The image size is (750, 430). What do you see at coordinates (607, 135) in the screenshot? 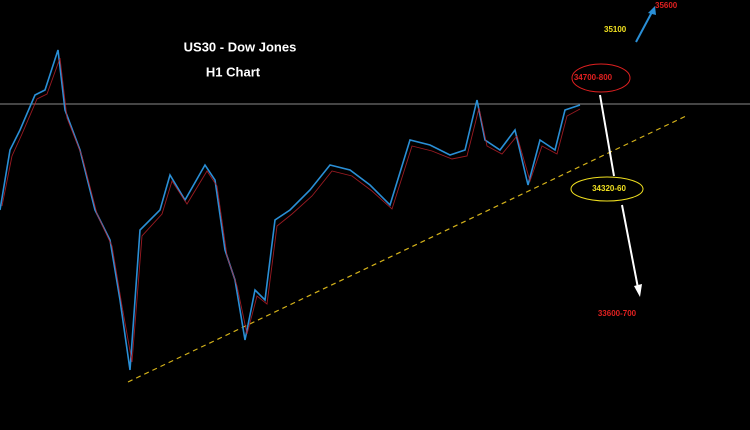
I see `down-arrow-upper` at bounding box center [607, 135].